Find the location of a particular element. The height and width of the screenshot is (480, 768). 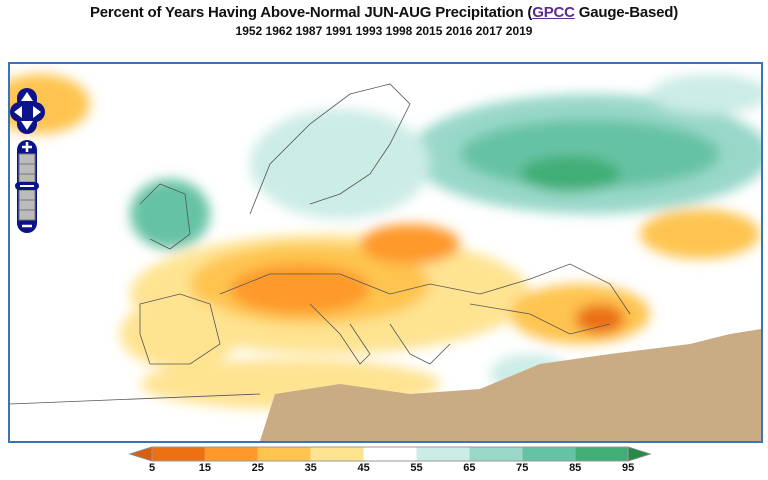

map-navigation-control is located at coordinates (27, 160).